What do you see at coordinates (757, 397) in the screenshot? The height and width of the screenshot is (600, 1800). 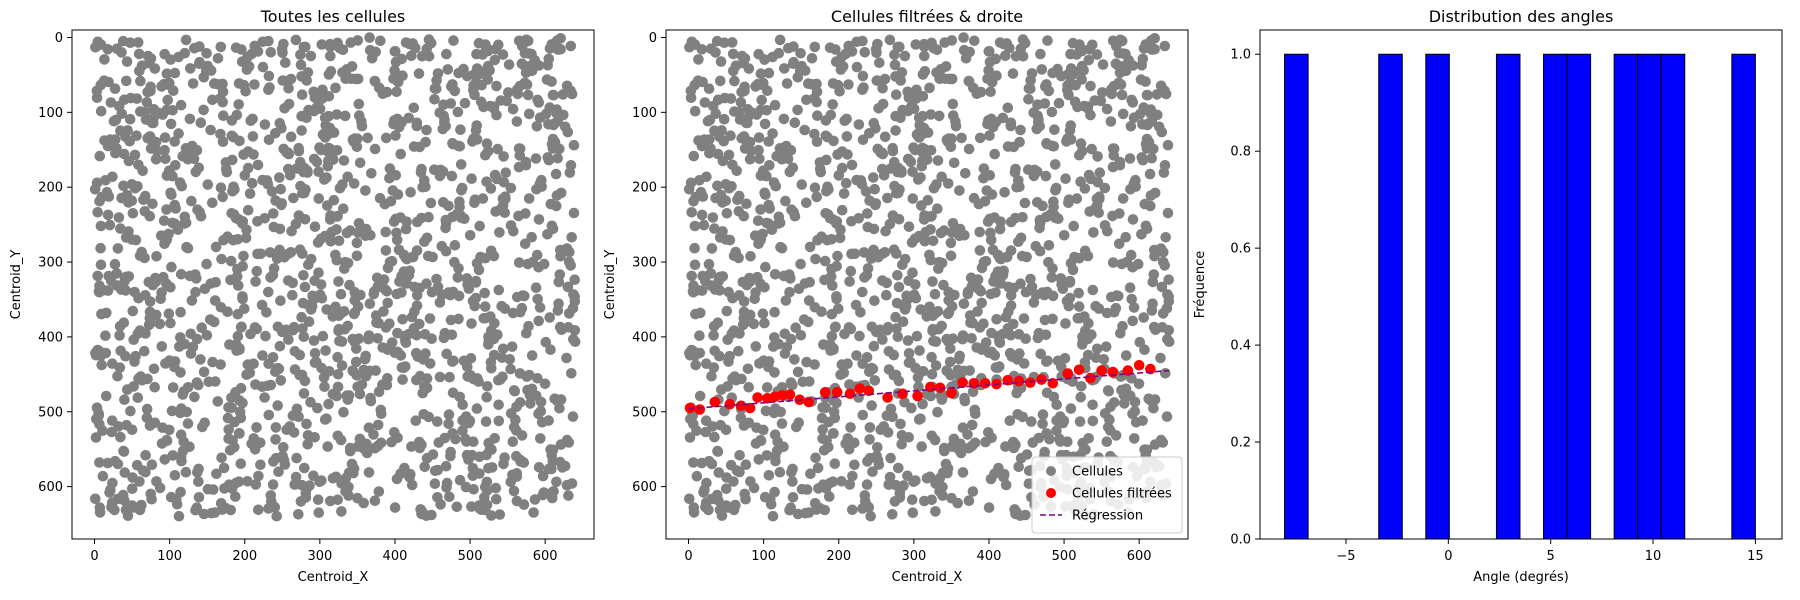 I see `filtered-point` at bounding box center [757, 397].